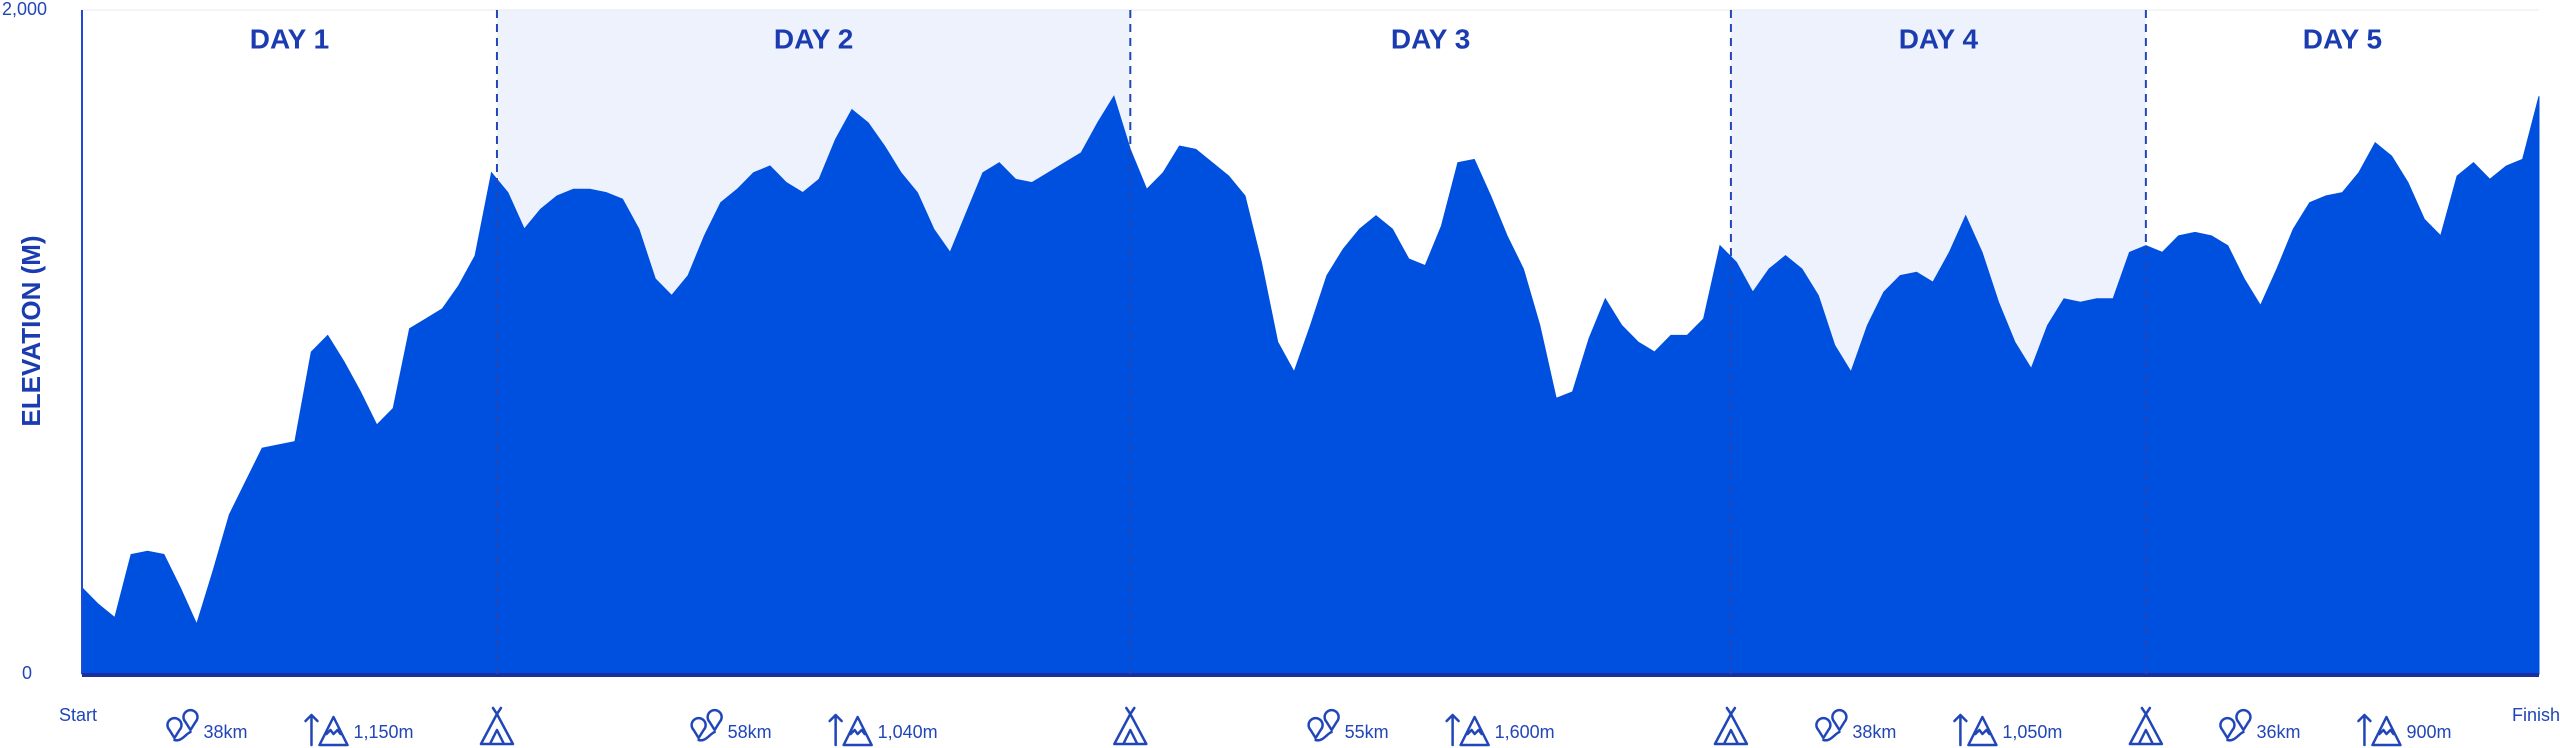  Describe the element at coordinates (1367, 732) in the screenshot. I see `day-distance: 55km` at that location.